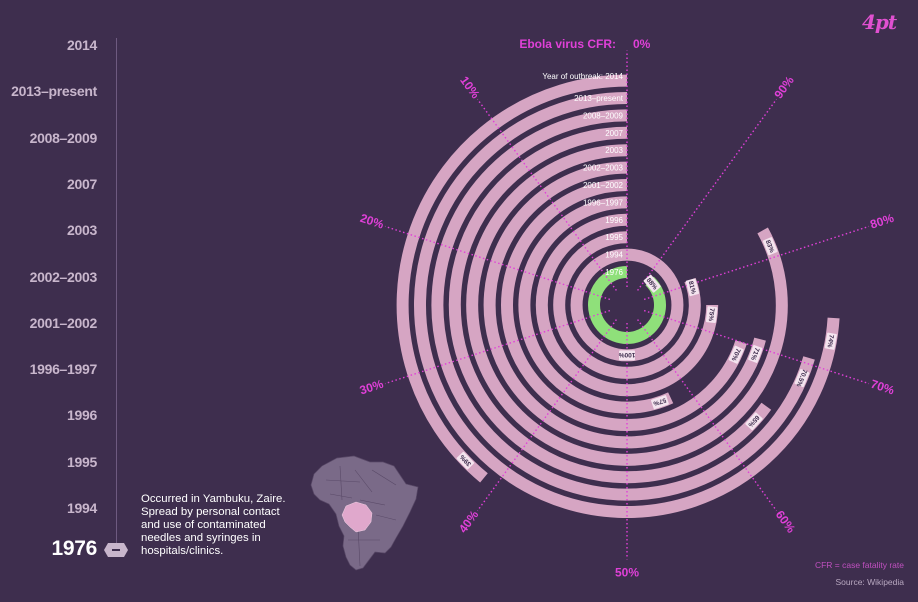 The height and width of the screenshot is (602, 918). I want to click on ring-year-header: Year of outbreak: 2014, so click(582, 76).